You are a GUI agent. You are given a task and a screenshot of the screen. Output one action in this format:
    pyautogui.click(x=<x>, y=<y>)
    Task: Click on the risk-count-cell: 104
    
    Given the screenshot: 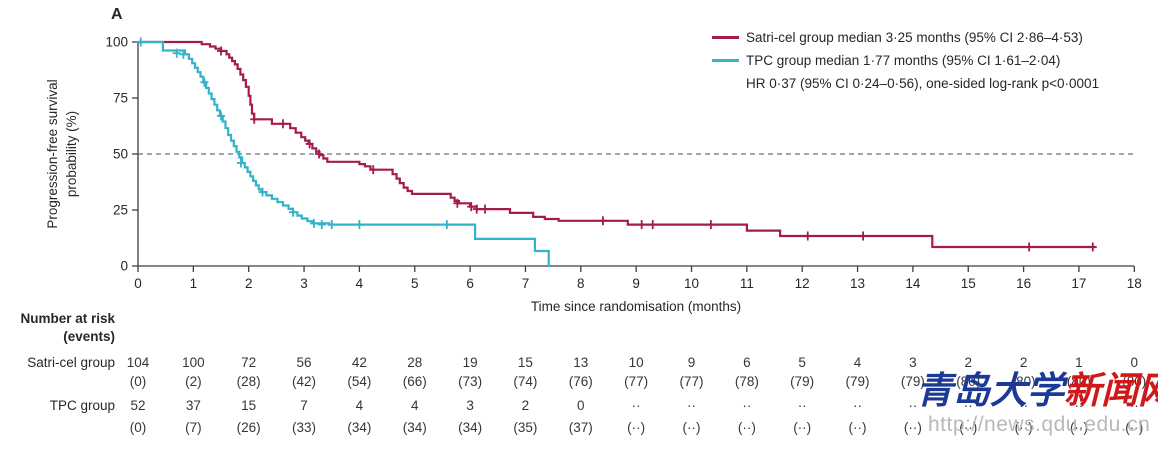 What is the action you would take?
    pyautogui.click(x=138, y=362)
    